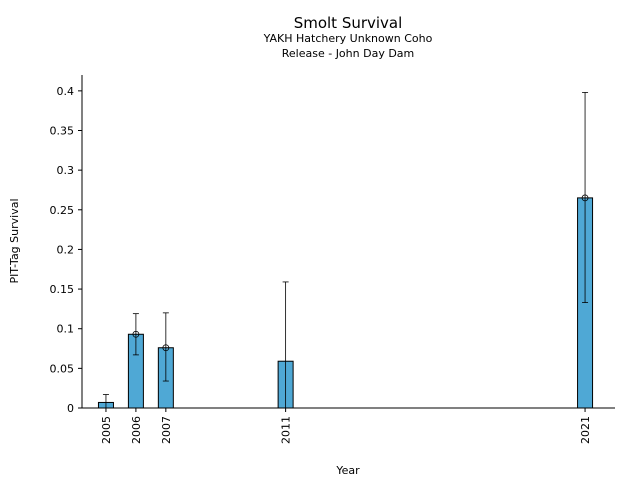 This screenshot has height=480, width=640. What do you see at coordinates (585, 430) in the screenshot?
I see `x-tick-label: 2021` at bounding box center [585, 430].